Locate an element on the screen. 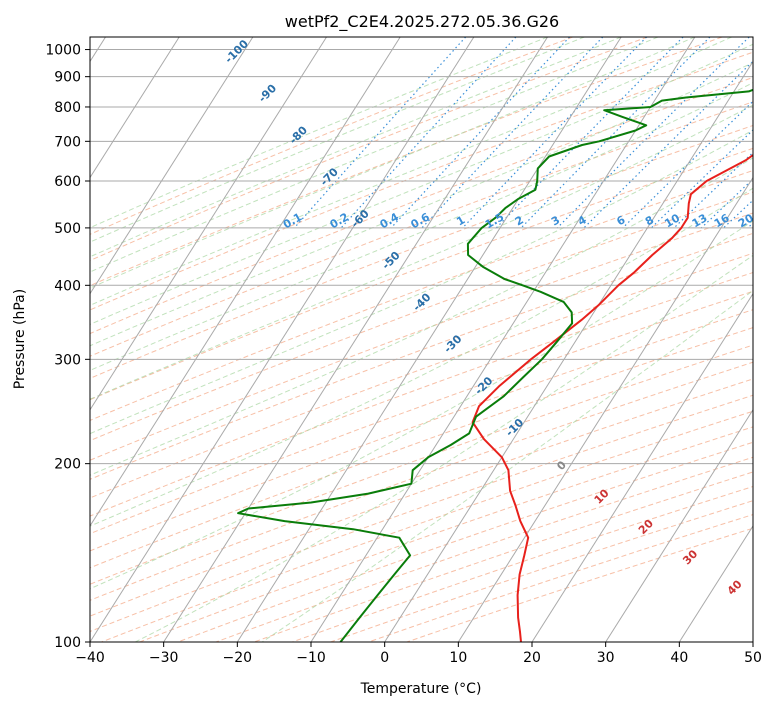  mixing-ratio-label: 4 is located at coordinates (582, 220).